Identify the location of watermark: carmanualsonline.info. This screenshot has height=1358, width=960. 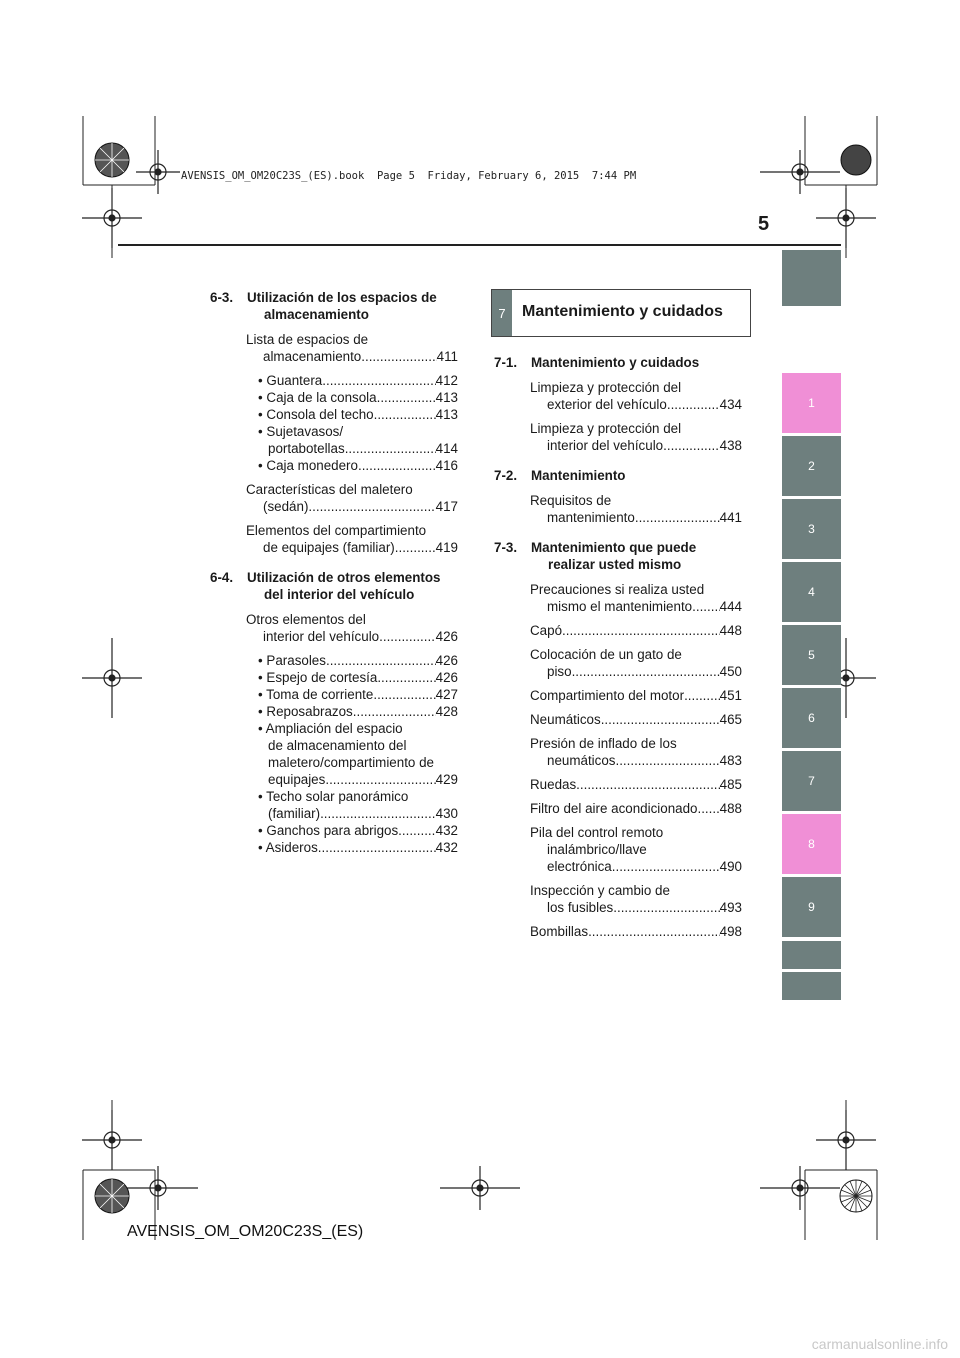
(879, 1344).